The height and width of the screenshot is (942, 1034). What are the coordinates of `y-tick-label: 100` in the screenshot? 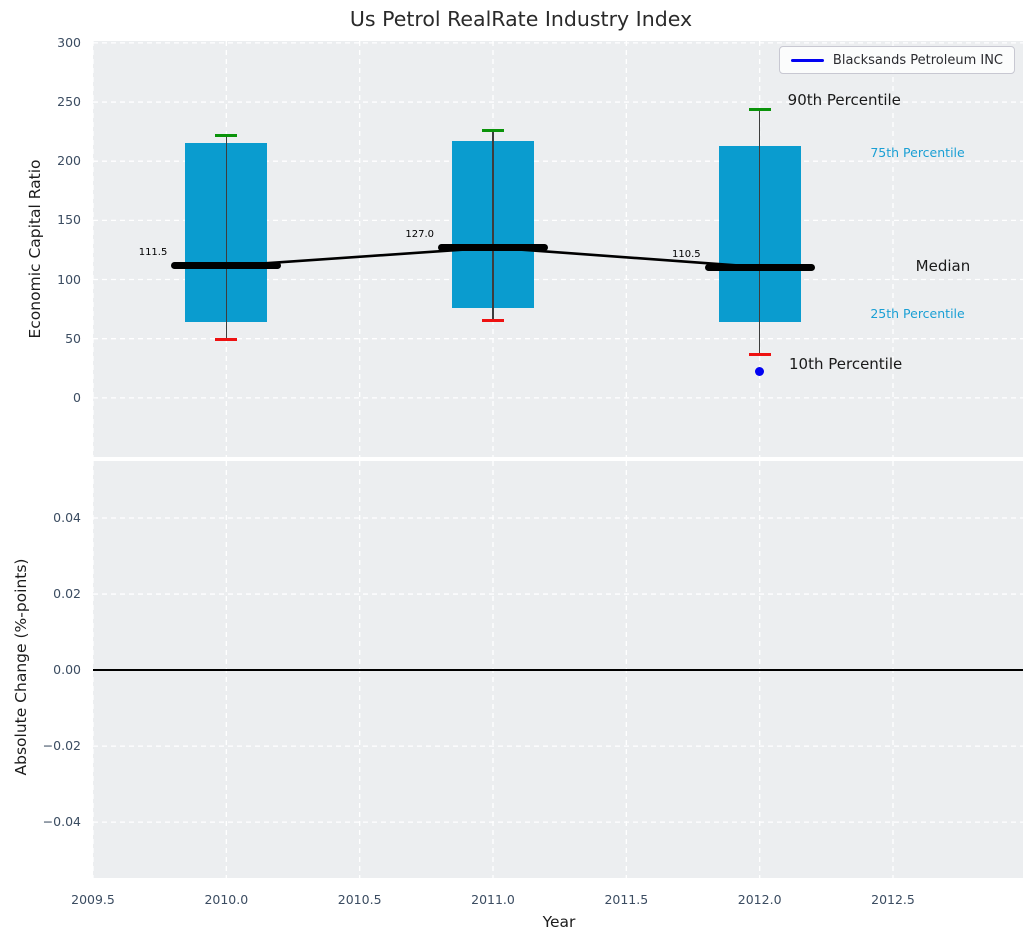 It's located at (69, 279).